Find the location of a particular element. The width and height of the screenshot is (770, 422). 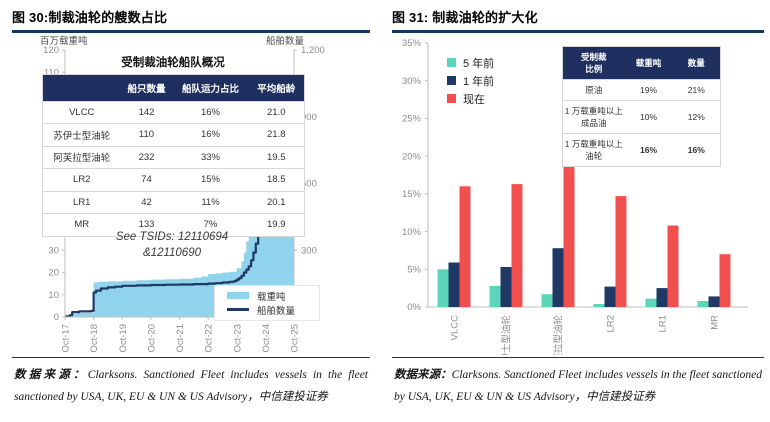

bar-1yr-cat2 is located at coordinates (558, 277).